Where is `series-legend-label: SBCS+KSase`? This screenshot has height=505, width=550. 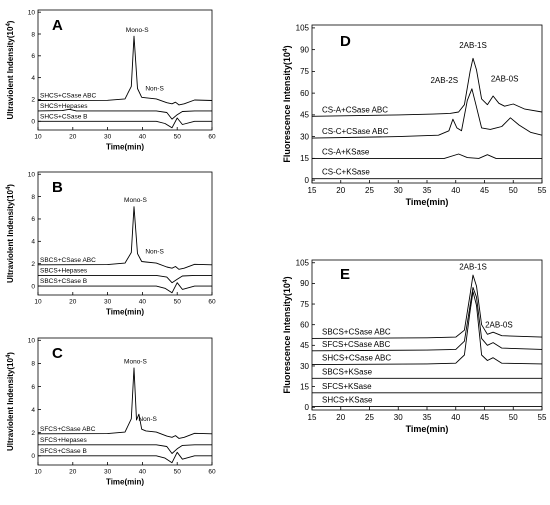 series-legend-label: SBCS+KSase is located at coordinates (347, 371).